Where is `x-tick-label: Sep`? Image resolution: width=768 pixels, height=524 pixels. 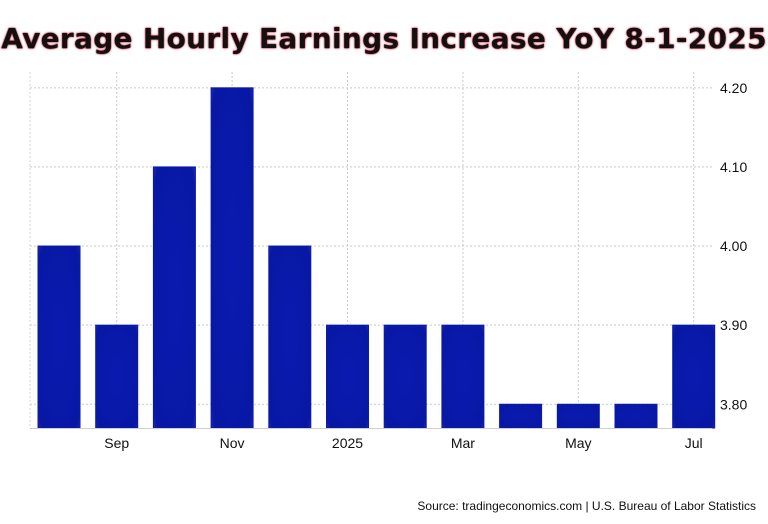
x-tick-label: Sep is located at coordinates (116, 443).